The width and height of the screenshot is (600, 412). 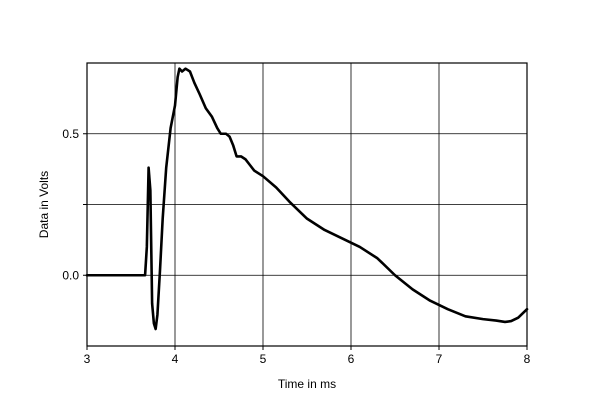 I want to click on x-tick-label: 6, so click(x=351, y=359).